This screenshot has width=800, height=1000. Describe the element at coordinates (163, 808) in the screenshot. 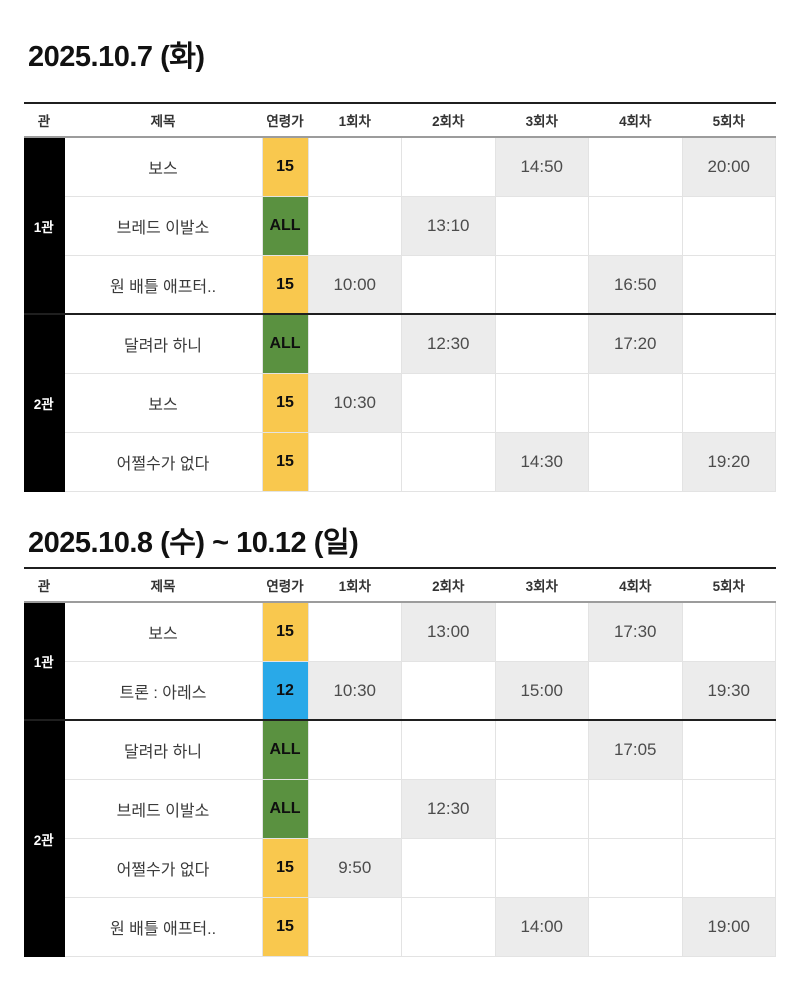

I see `movie-title-cell: 브레드 이발소` at that location.